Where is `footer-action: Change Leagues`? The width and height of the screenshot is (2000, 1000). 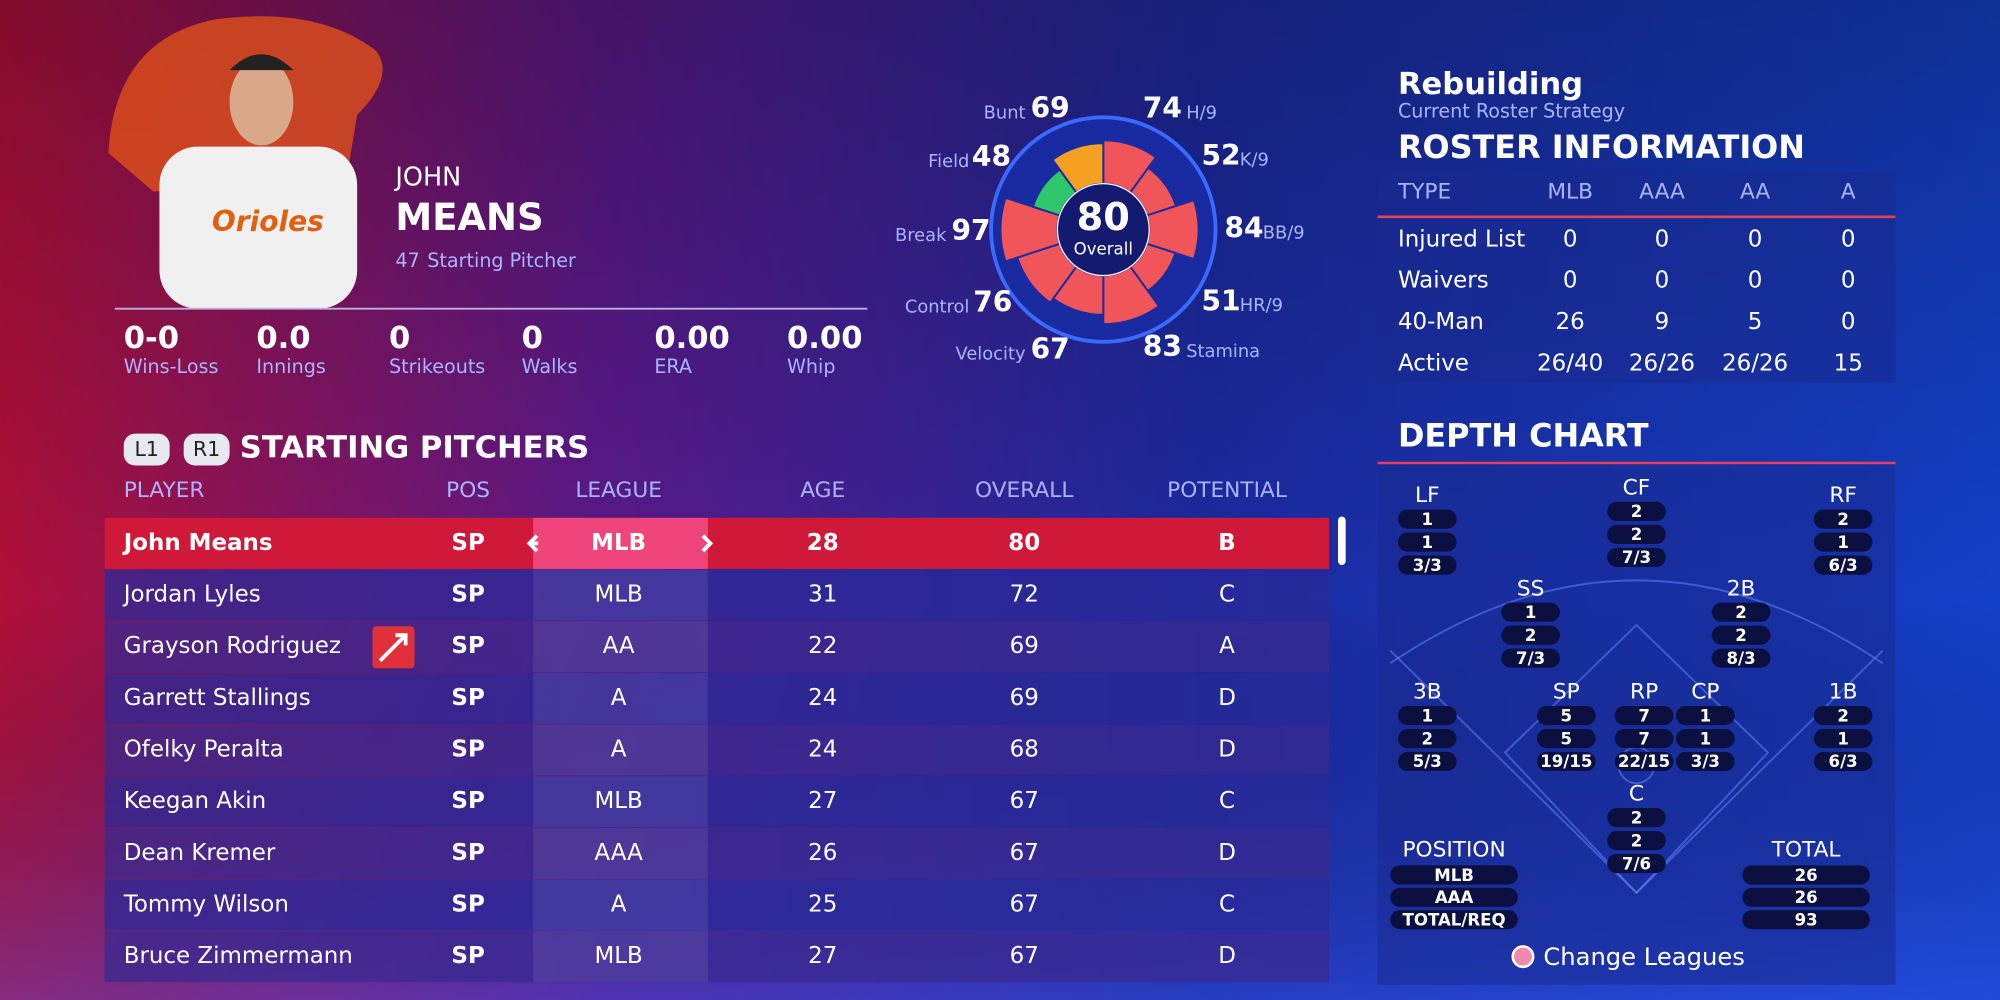 footer-action: Change Leagues is located at coordinates (1643, 957).